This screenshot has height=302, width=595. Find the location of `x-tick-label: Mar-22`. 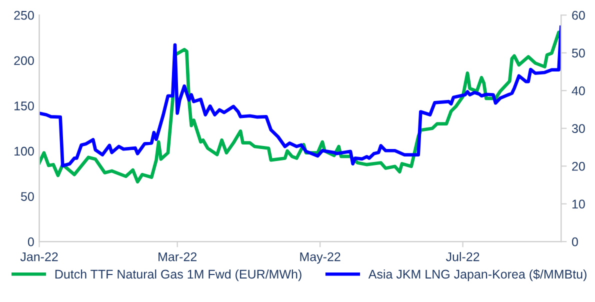

x-tick-label: Mar-22 is located at coordinates (177, 257).